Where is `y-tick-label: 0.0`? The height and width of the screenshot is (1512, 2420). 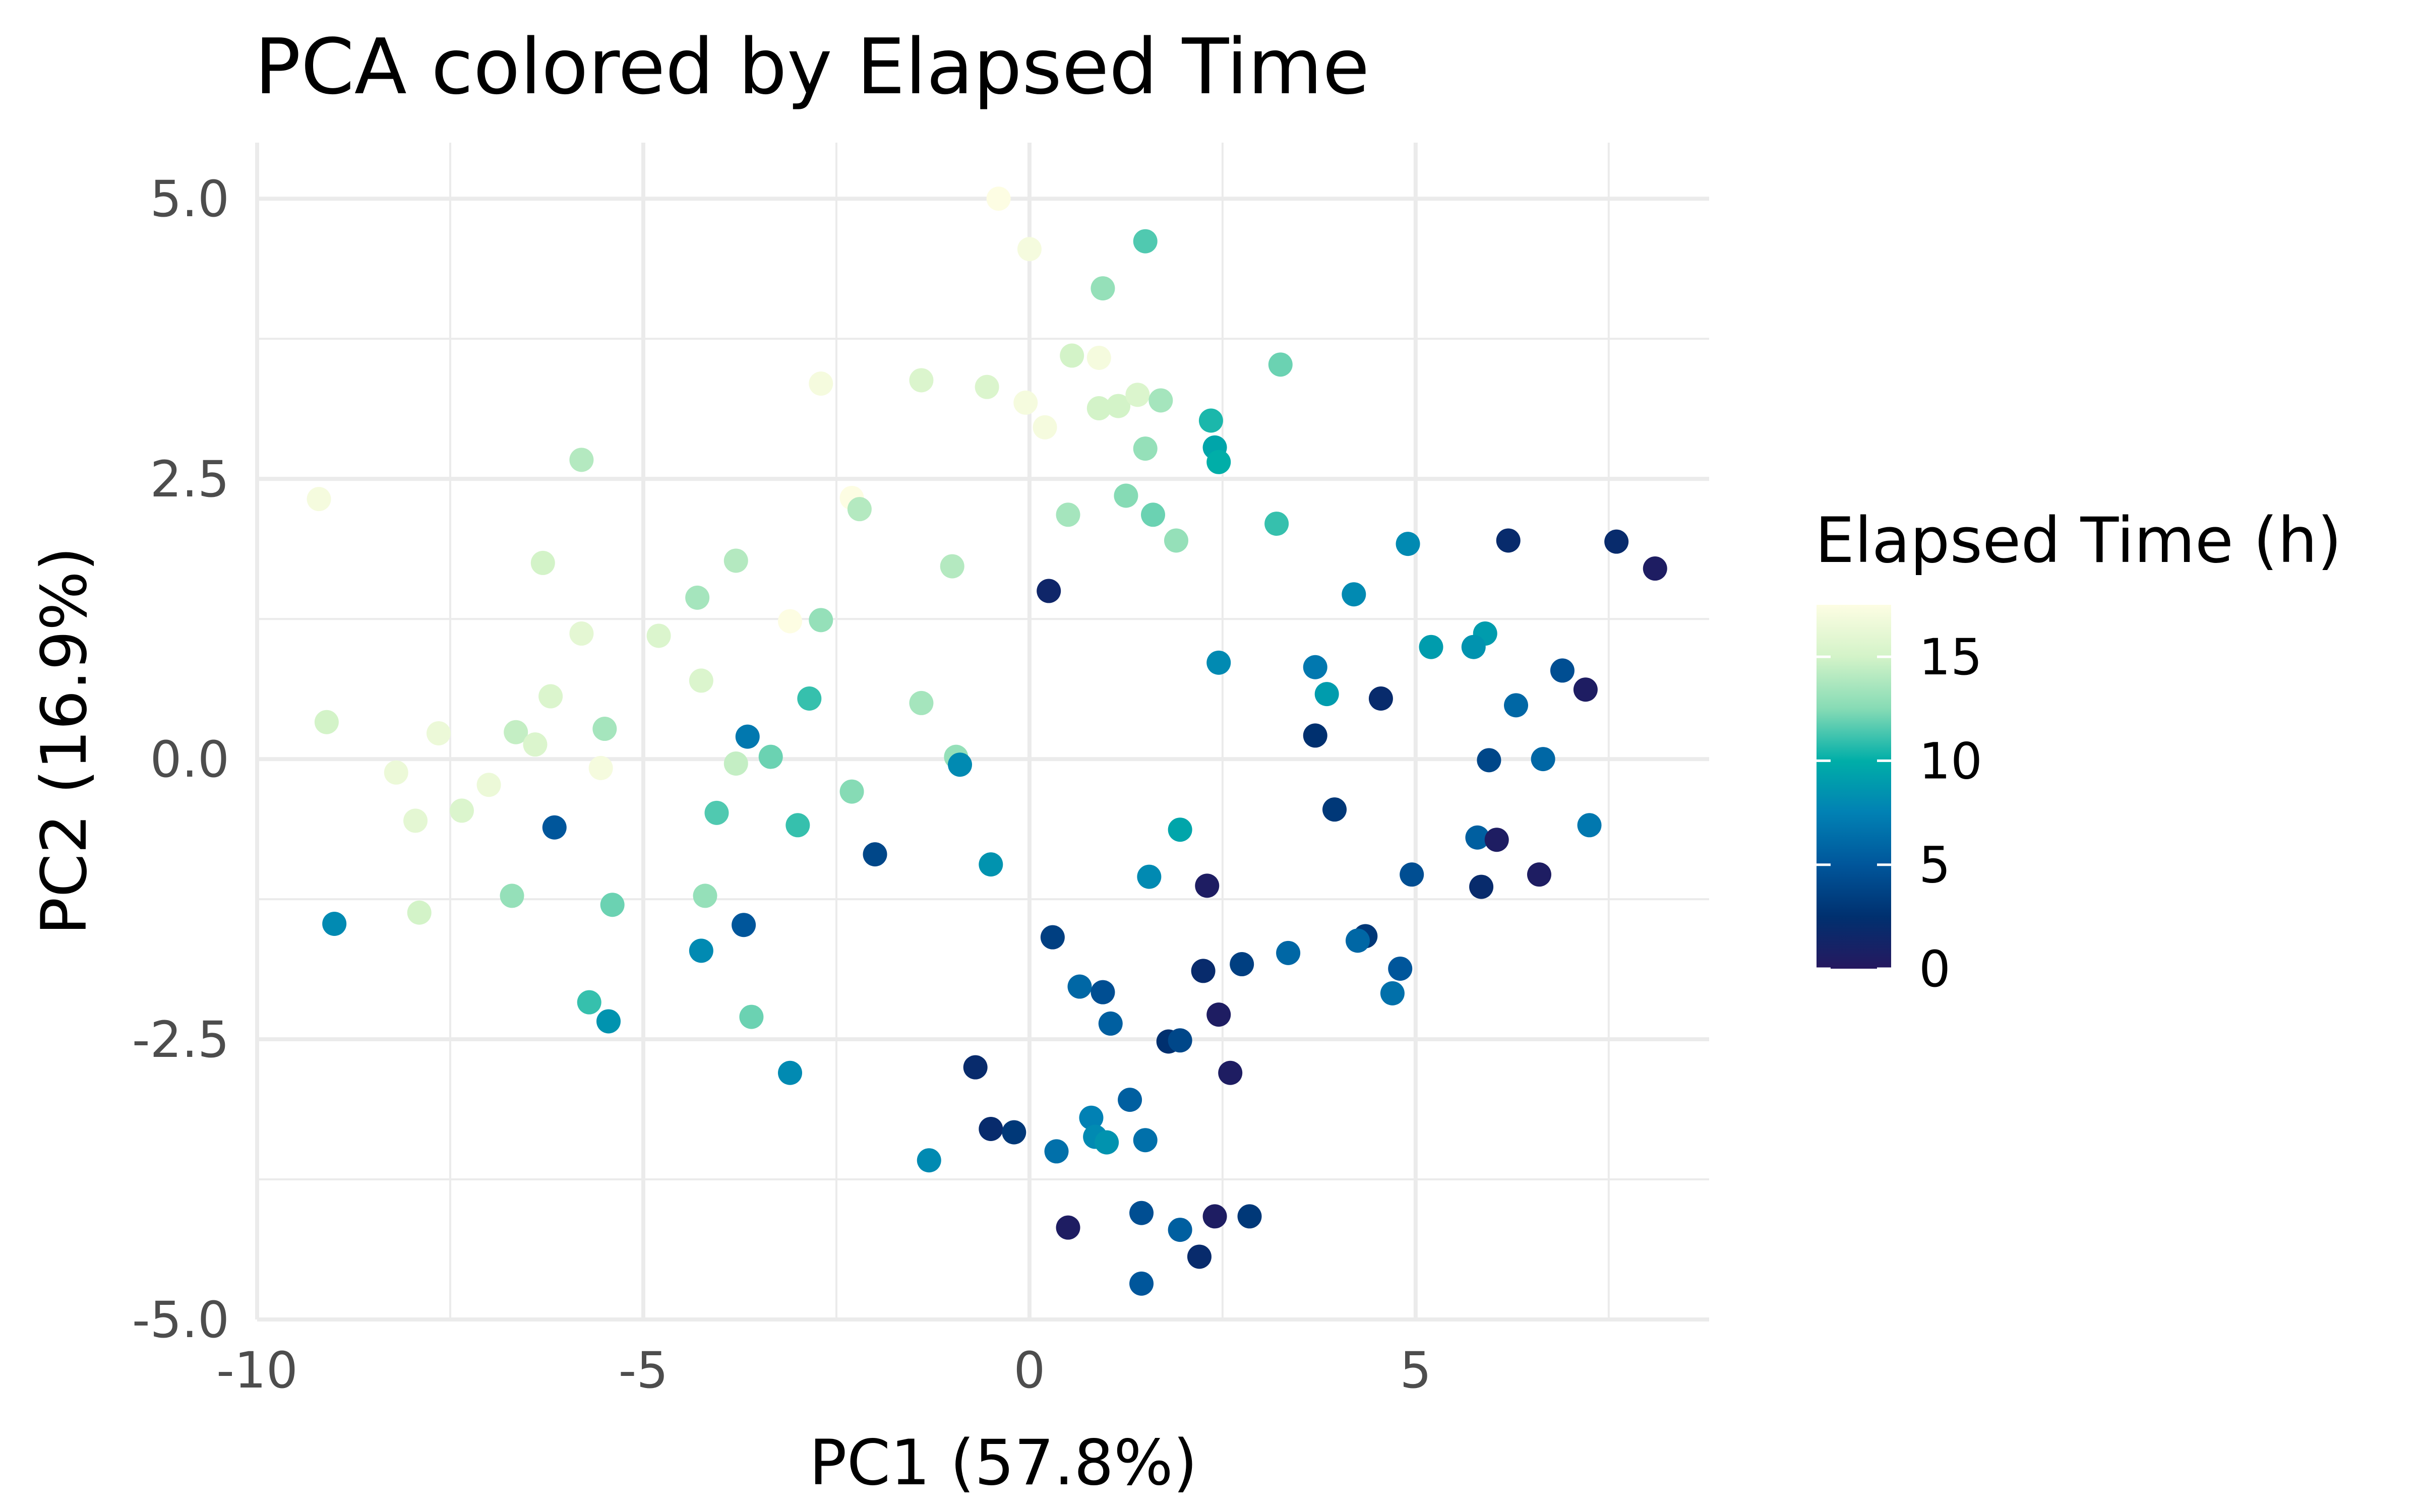
y-tick-label: 0.0 is located at coordinates (189, 760).